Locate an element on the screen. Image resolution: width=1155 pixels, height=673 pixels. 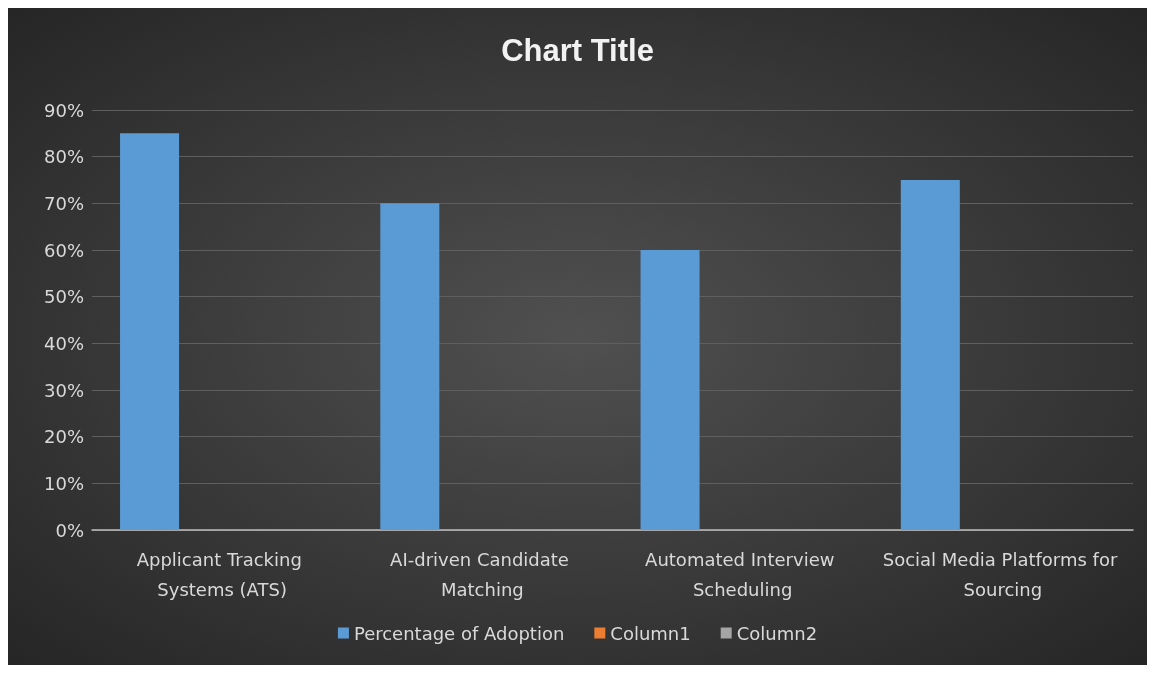
y-tick-label: 80% is located at coordinates (63, 157).